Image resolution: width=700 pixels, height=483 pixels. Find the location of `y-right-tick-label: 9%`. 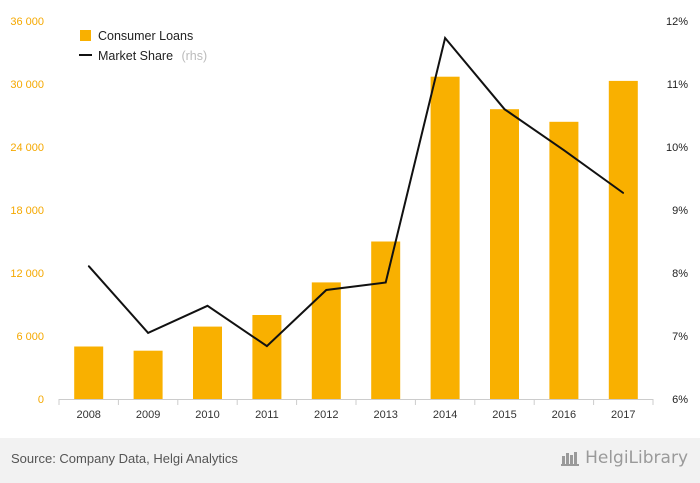

y-right-tick-label: 9% is located at coordinates (680, 211).